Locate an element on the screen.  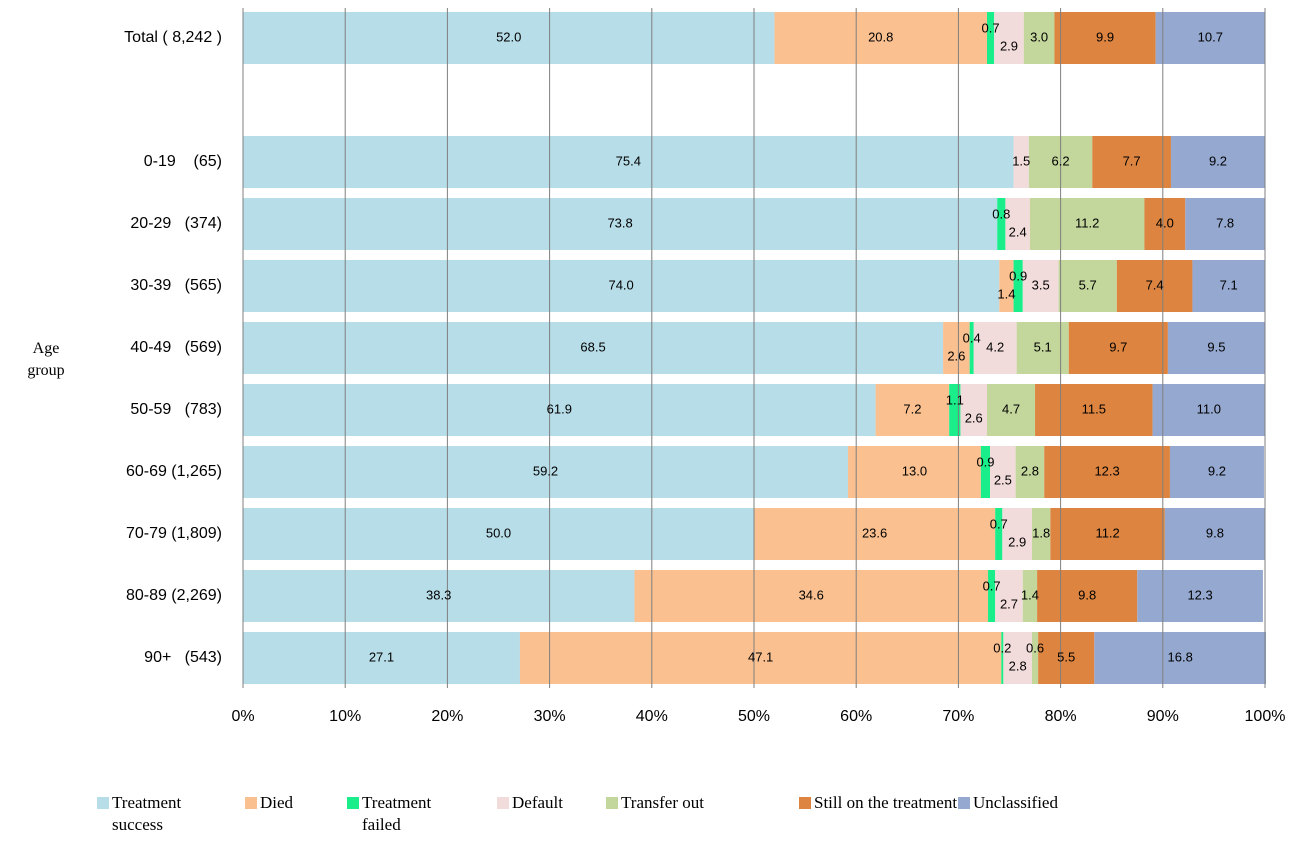
data-label: 47.1 is located at coordinates (760, 656).